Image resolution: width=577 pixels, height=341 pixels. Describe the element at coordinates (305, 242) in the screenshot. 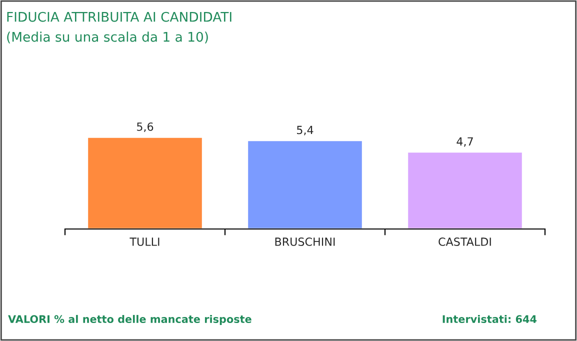

I see `x-tick-label: BRUSCHINI` at that location.